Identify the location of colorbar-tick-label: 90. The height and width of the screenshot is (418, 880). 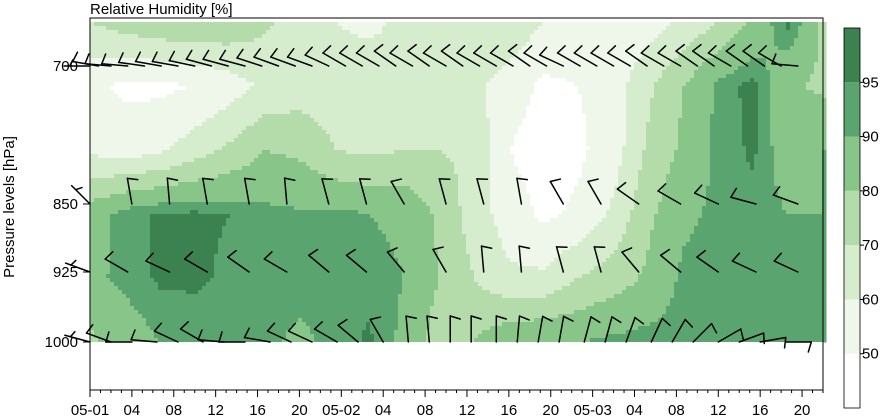
(870, 137).